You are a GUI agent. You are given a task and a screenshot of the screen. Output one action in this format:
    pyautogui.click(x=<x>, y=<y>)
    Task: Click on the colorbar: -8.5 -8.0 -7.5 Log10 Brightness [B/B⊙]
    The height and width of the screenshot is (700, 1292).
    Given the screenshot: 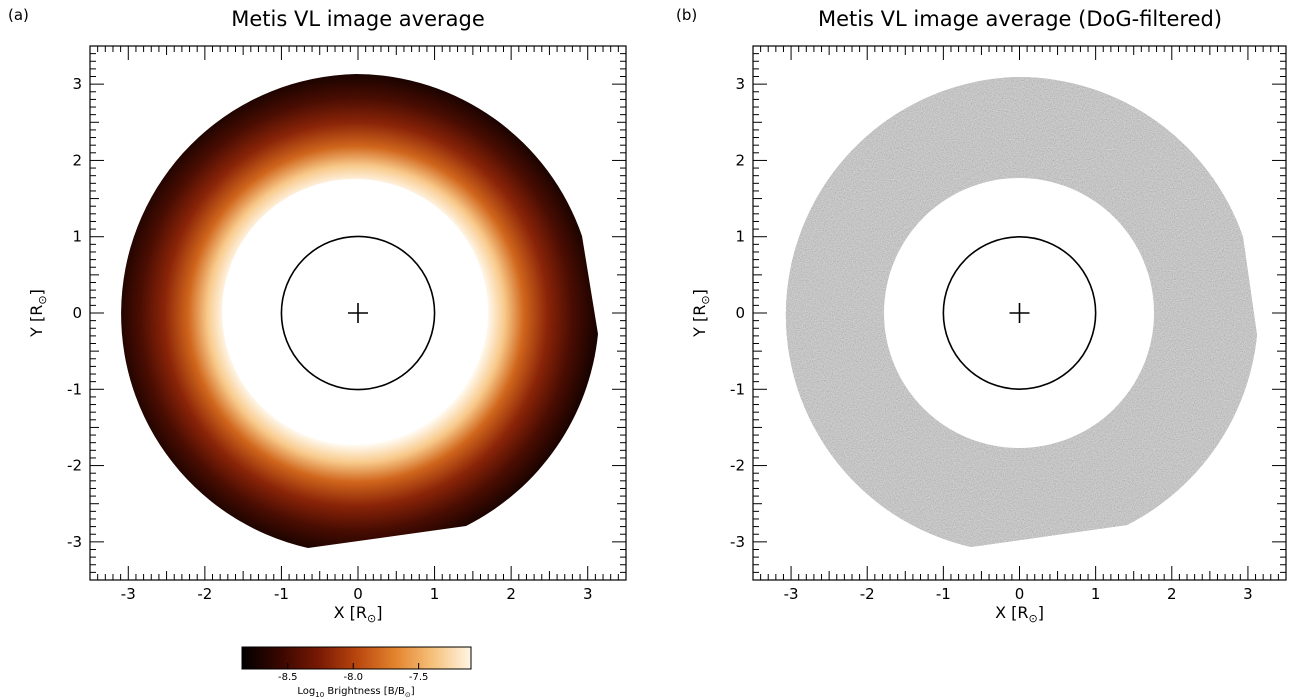 What is the action you would take?
    pyautogui.click(x=356, y=672)
    